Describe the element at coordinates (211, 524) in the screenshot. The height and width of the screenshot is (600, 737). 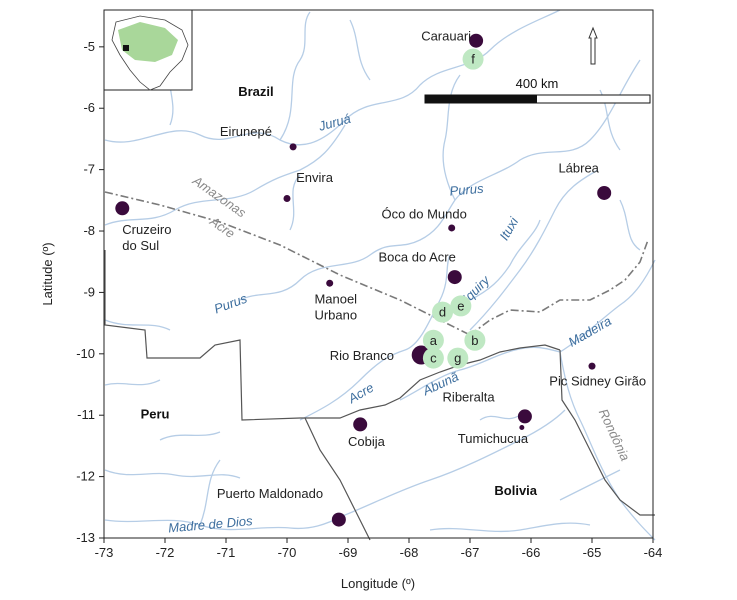
I see `river-label: Madre de Dios` at that location.